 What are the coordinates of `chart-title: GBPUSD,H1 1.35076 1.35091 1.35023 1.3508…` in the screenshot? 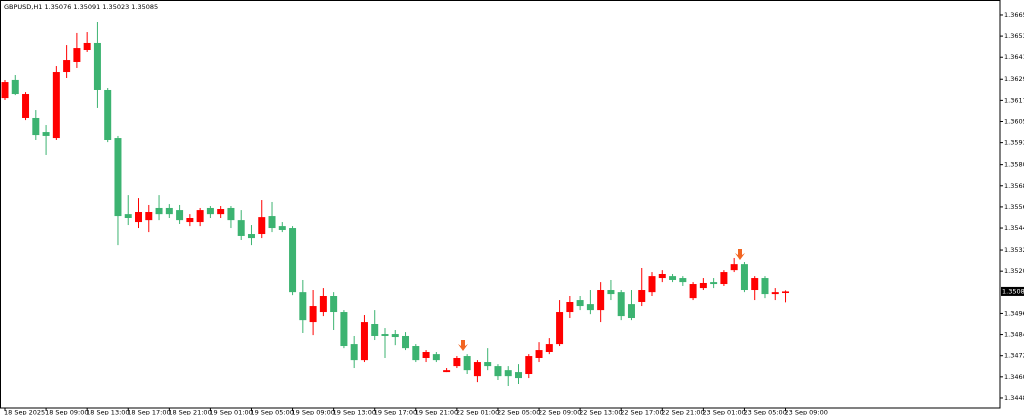 It's located at (81, 7).